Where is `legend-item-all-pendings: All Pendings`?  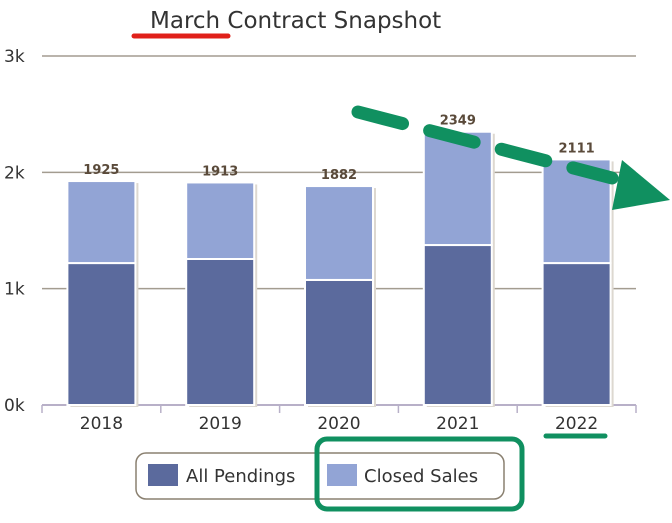
legend-item-all-pendings: All Pendings is located at coordinates (221, 475).